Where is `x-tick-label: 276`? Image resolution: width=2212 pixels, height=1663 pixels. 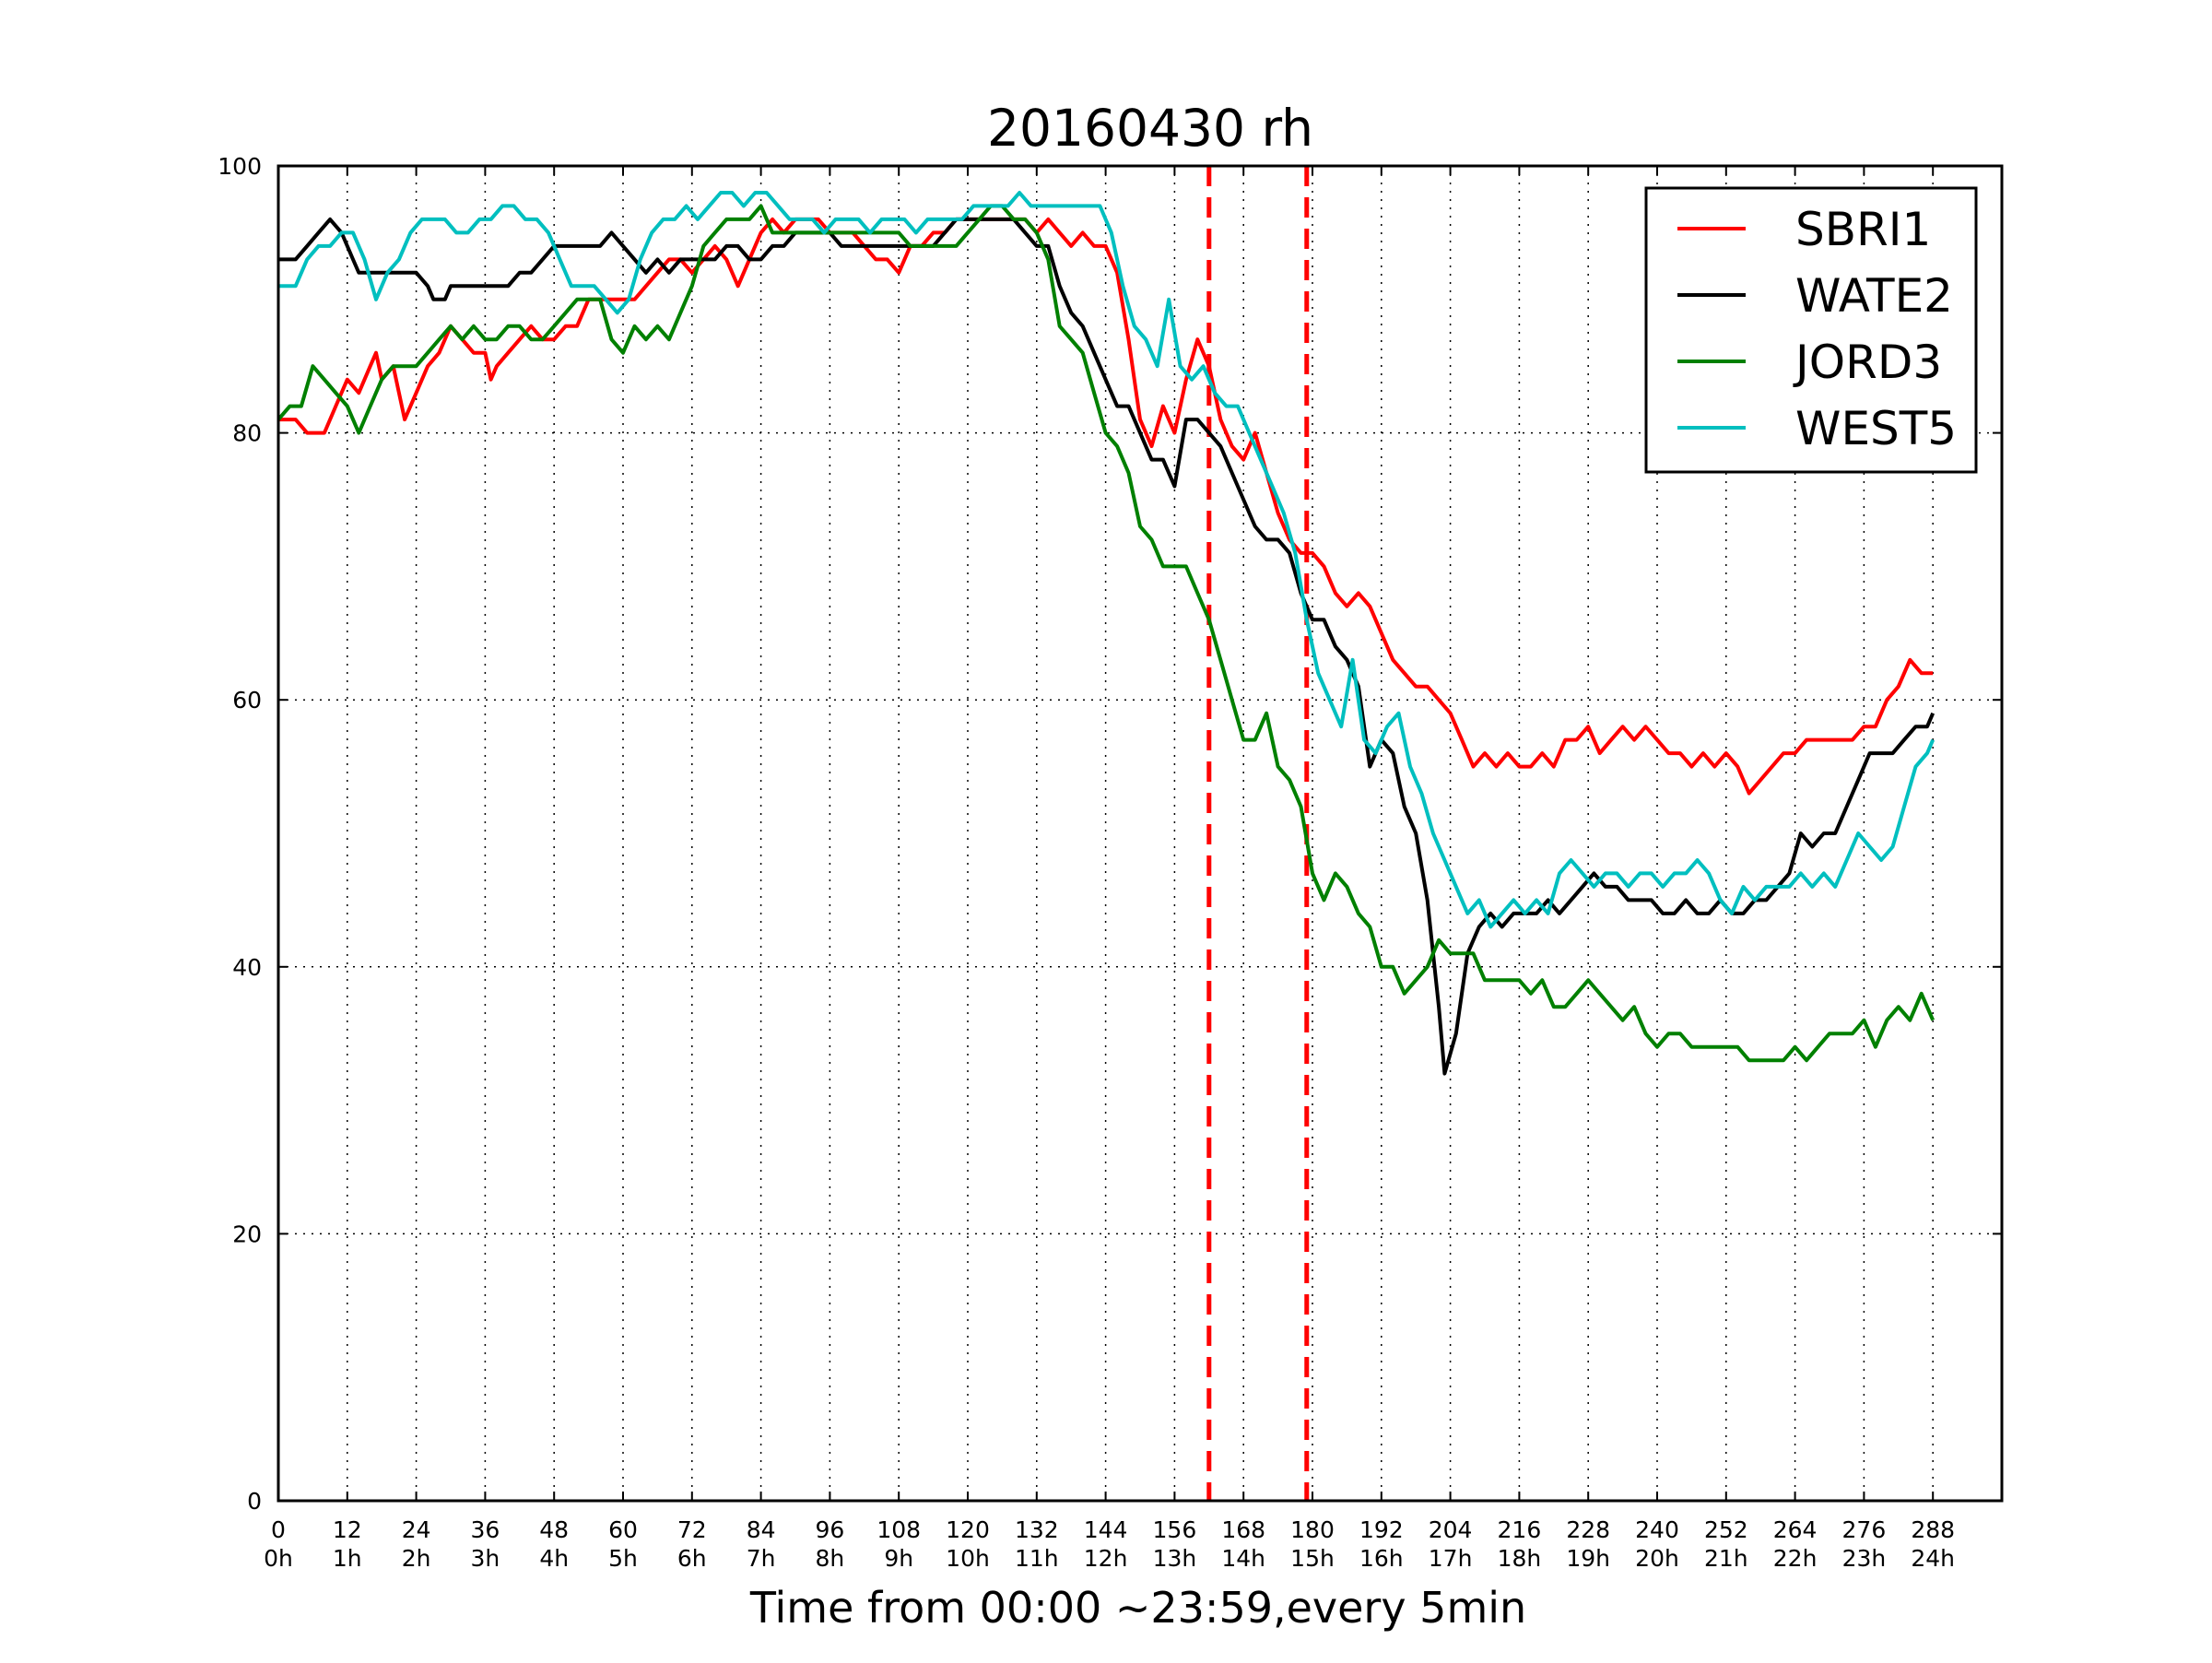 x-tick-label: 276 is located at coordinates (1864, 1529).